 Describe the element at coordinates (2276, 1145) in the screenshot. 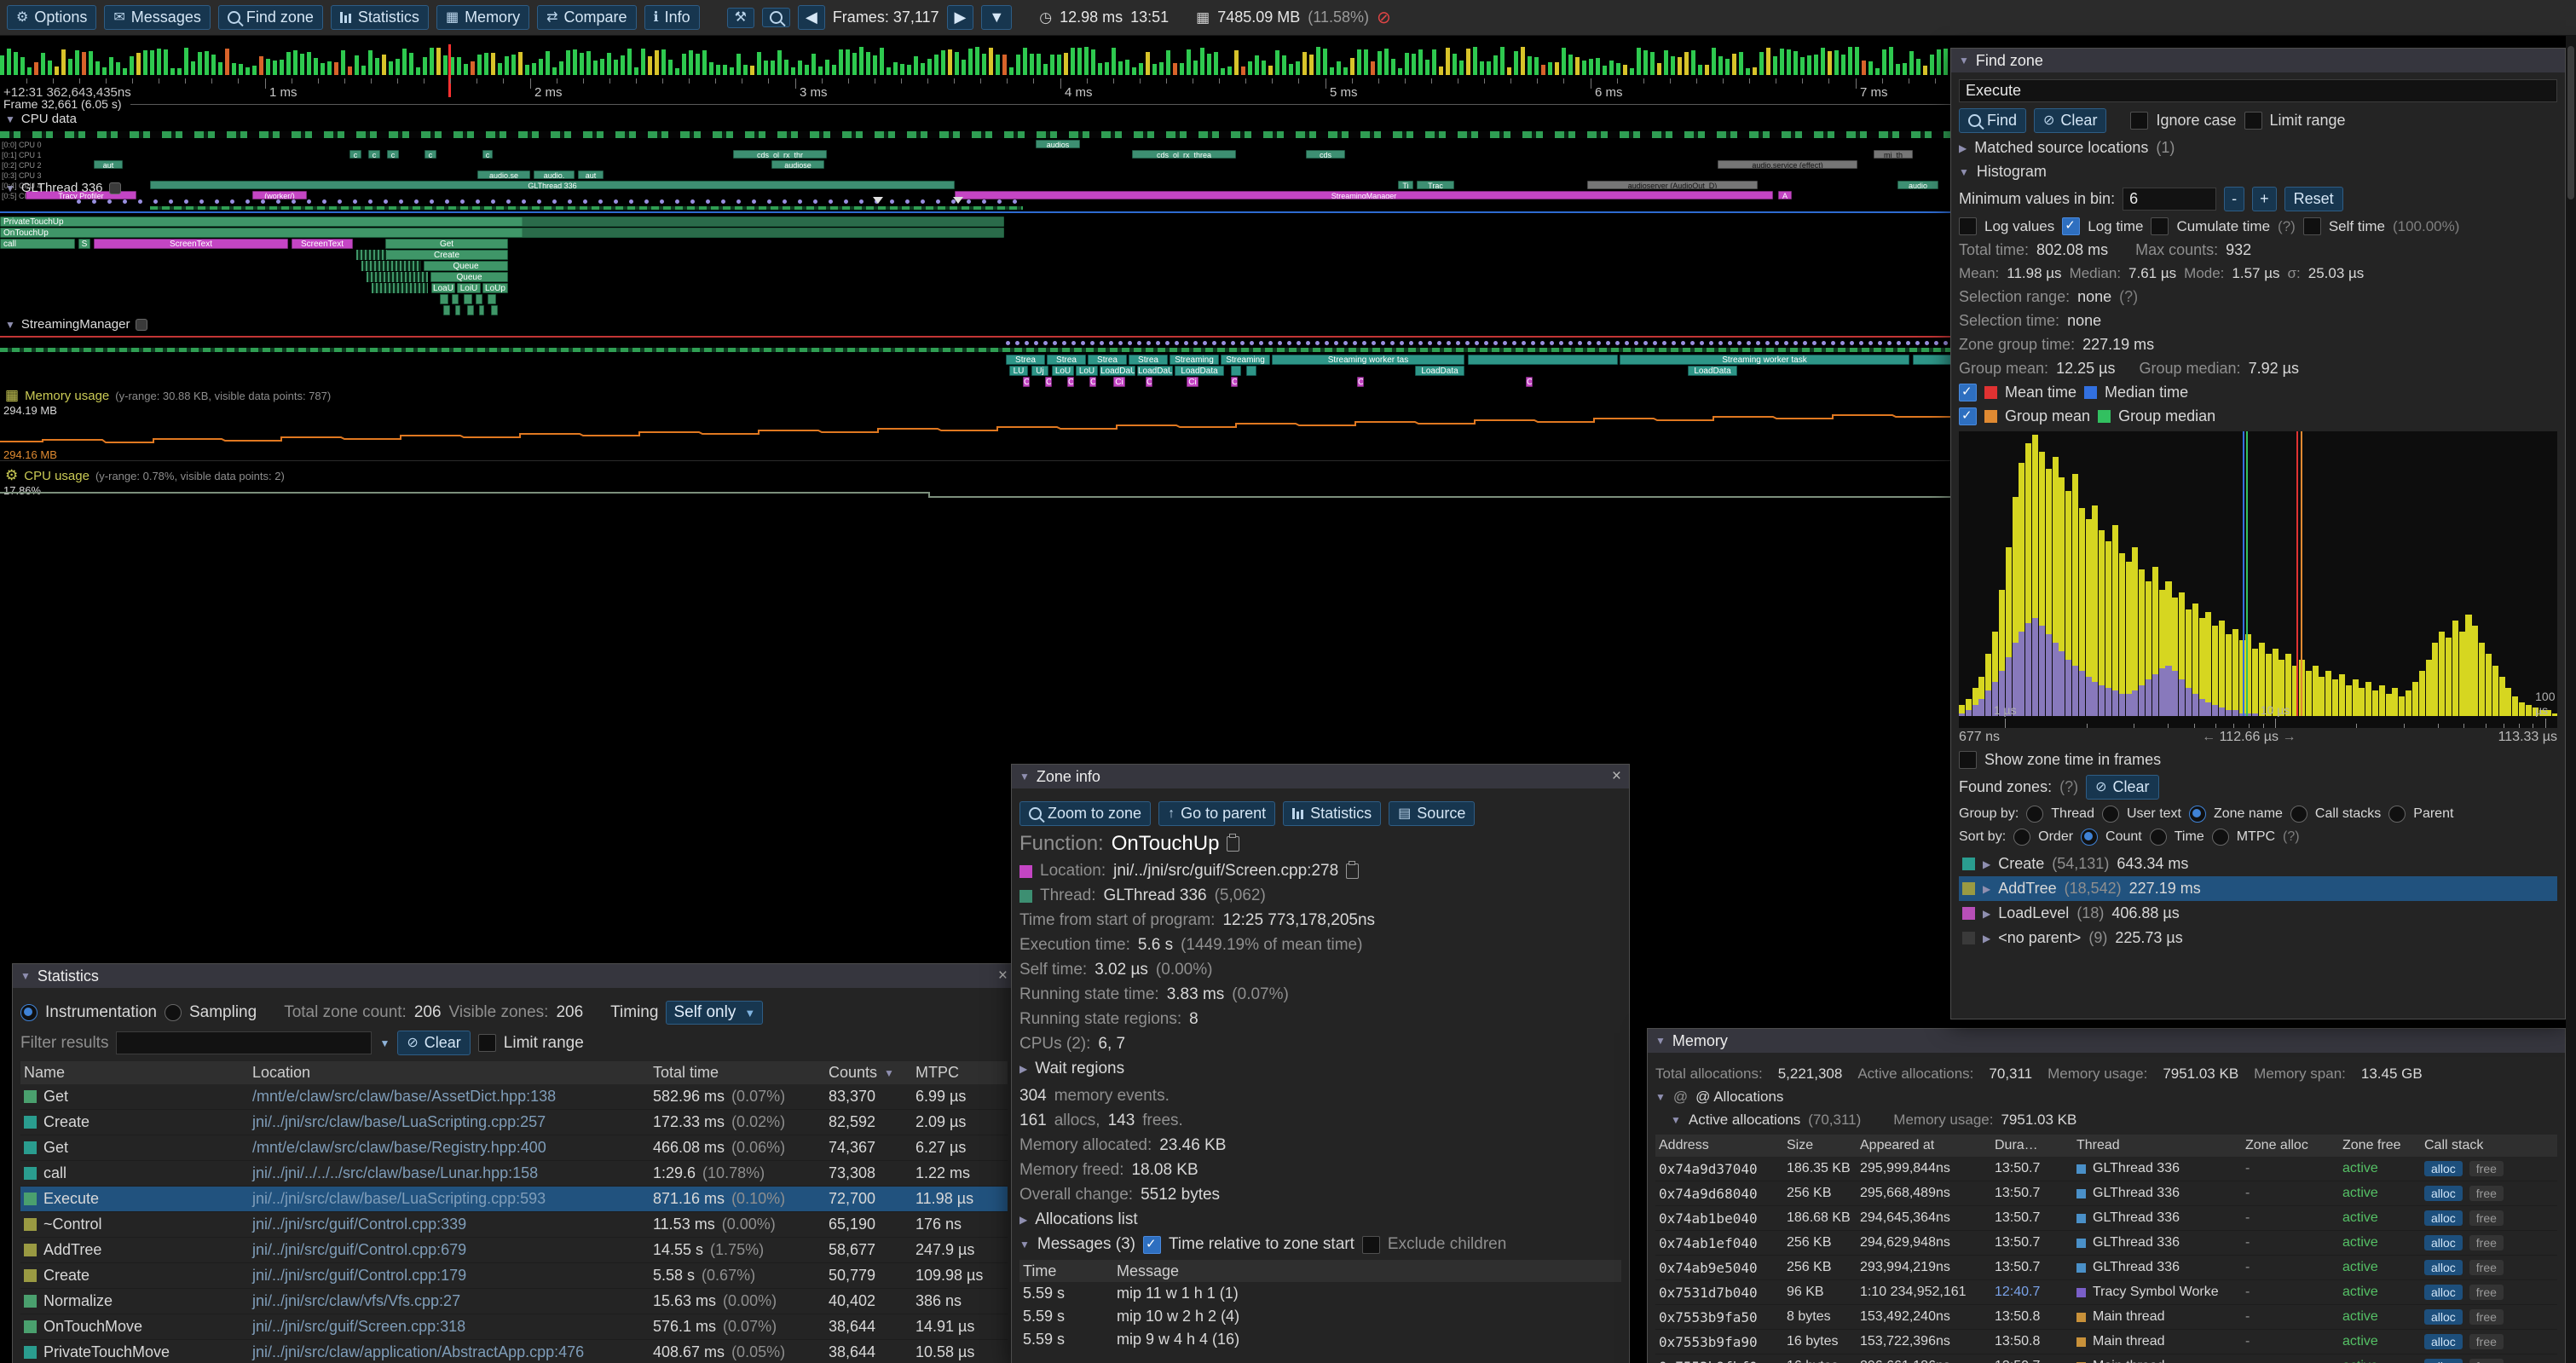

I see `col-zone-alloc: Zone alloc` at that location.